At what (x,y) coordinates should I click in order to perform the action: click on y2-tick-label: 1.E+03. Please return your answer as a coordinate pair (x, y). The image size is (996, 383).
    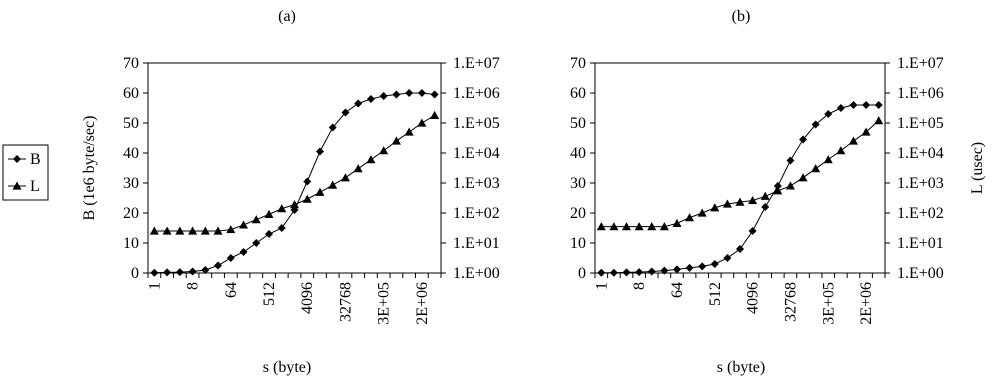
    Looking at the image, I should click on (476, 183).